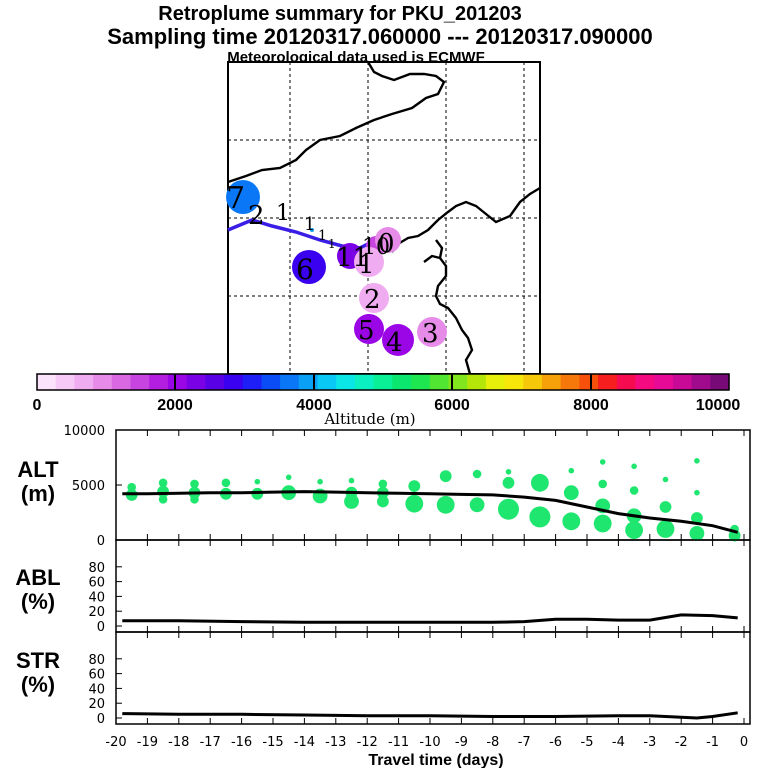  I want to click on alt-mean-line, so click(430, 512).